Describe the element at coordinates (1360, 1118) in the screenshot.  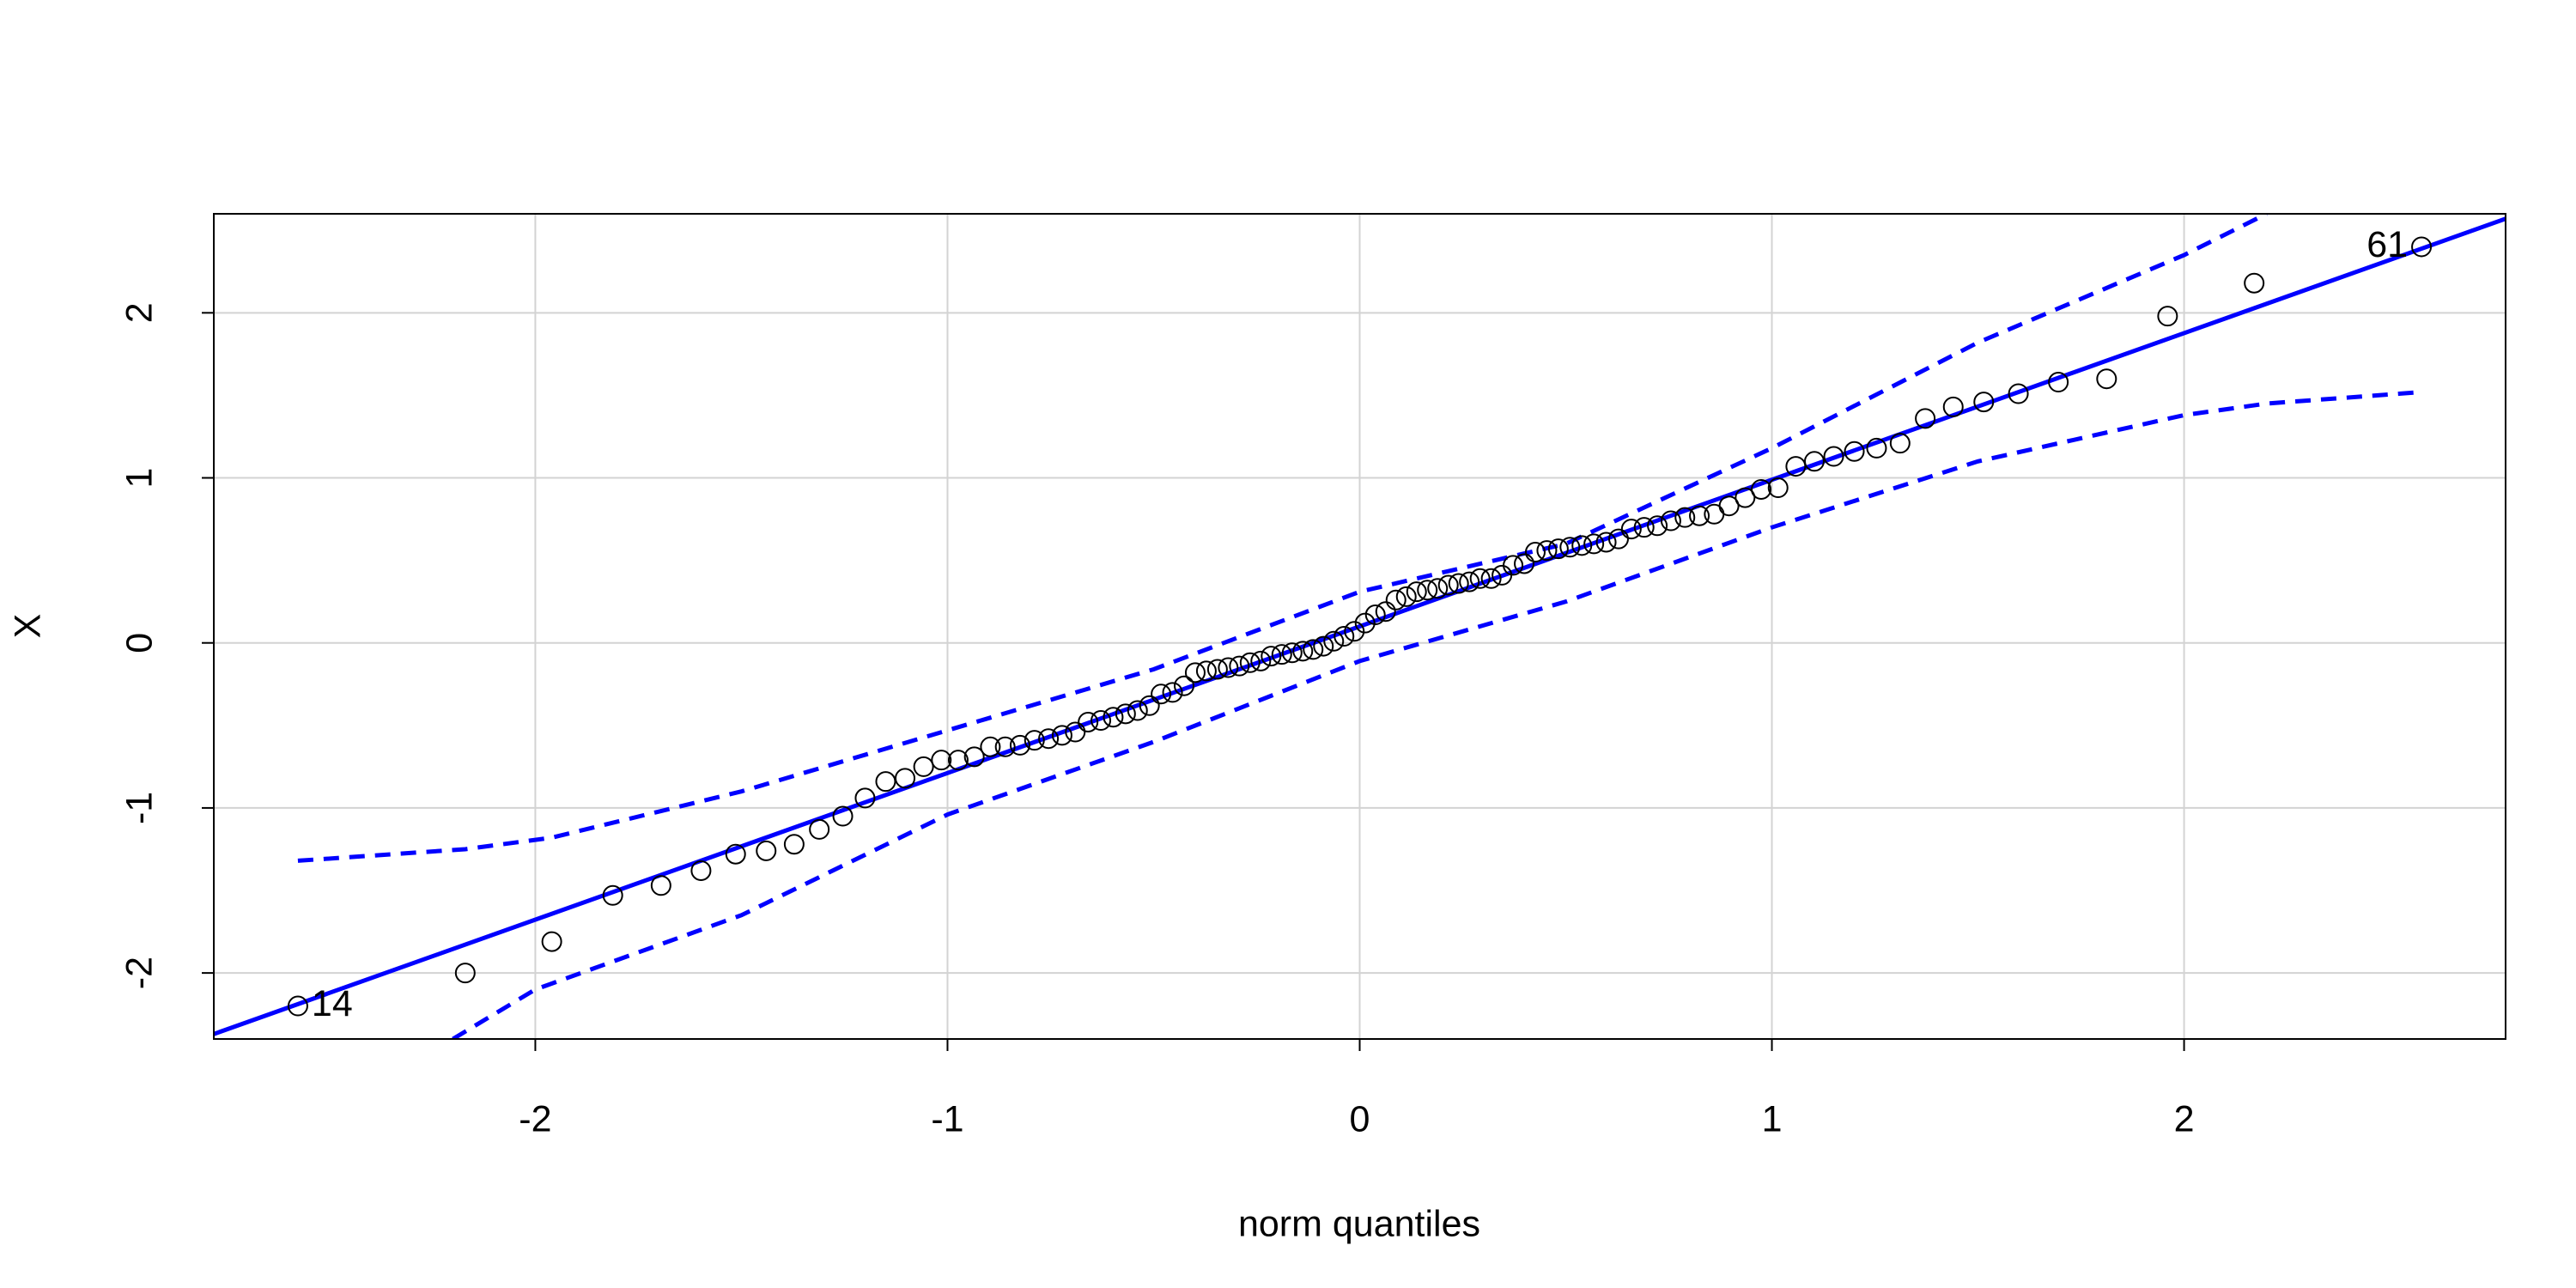
I see `x-tick-label: 0` at that location.